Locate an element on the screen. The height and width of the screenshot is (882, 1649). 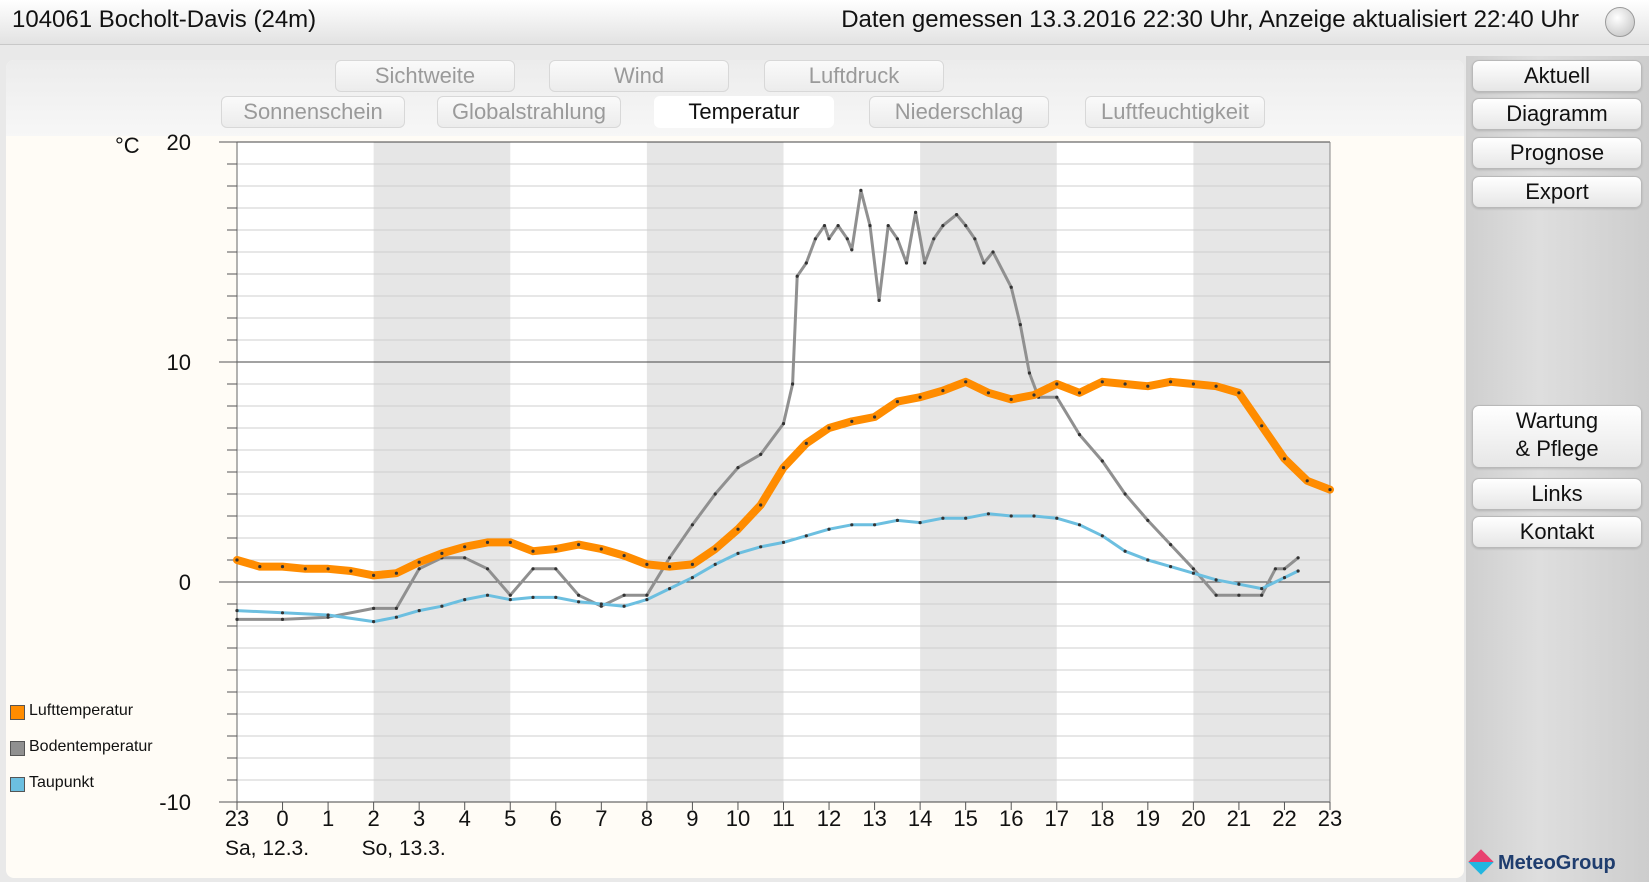
x-tick-label: 10 is located at coordinates (738, 818).